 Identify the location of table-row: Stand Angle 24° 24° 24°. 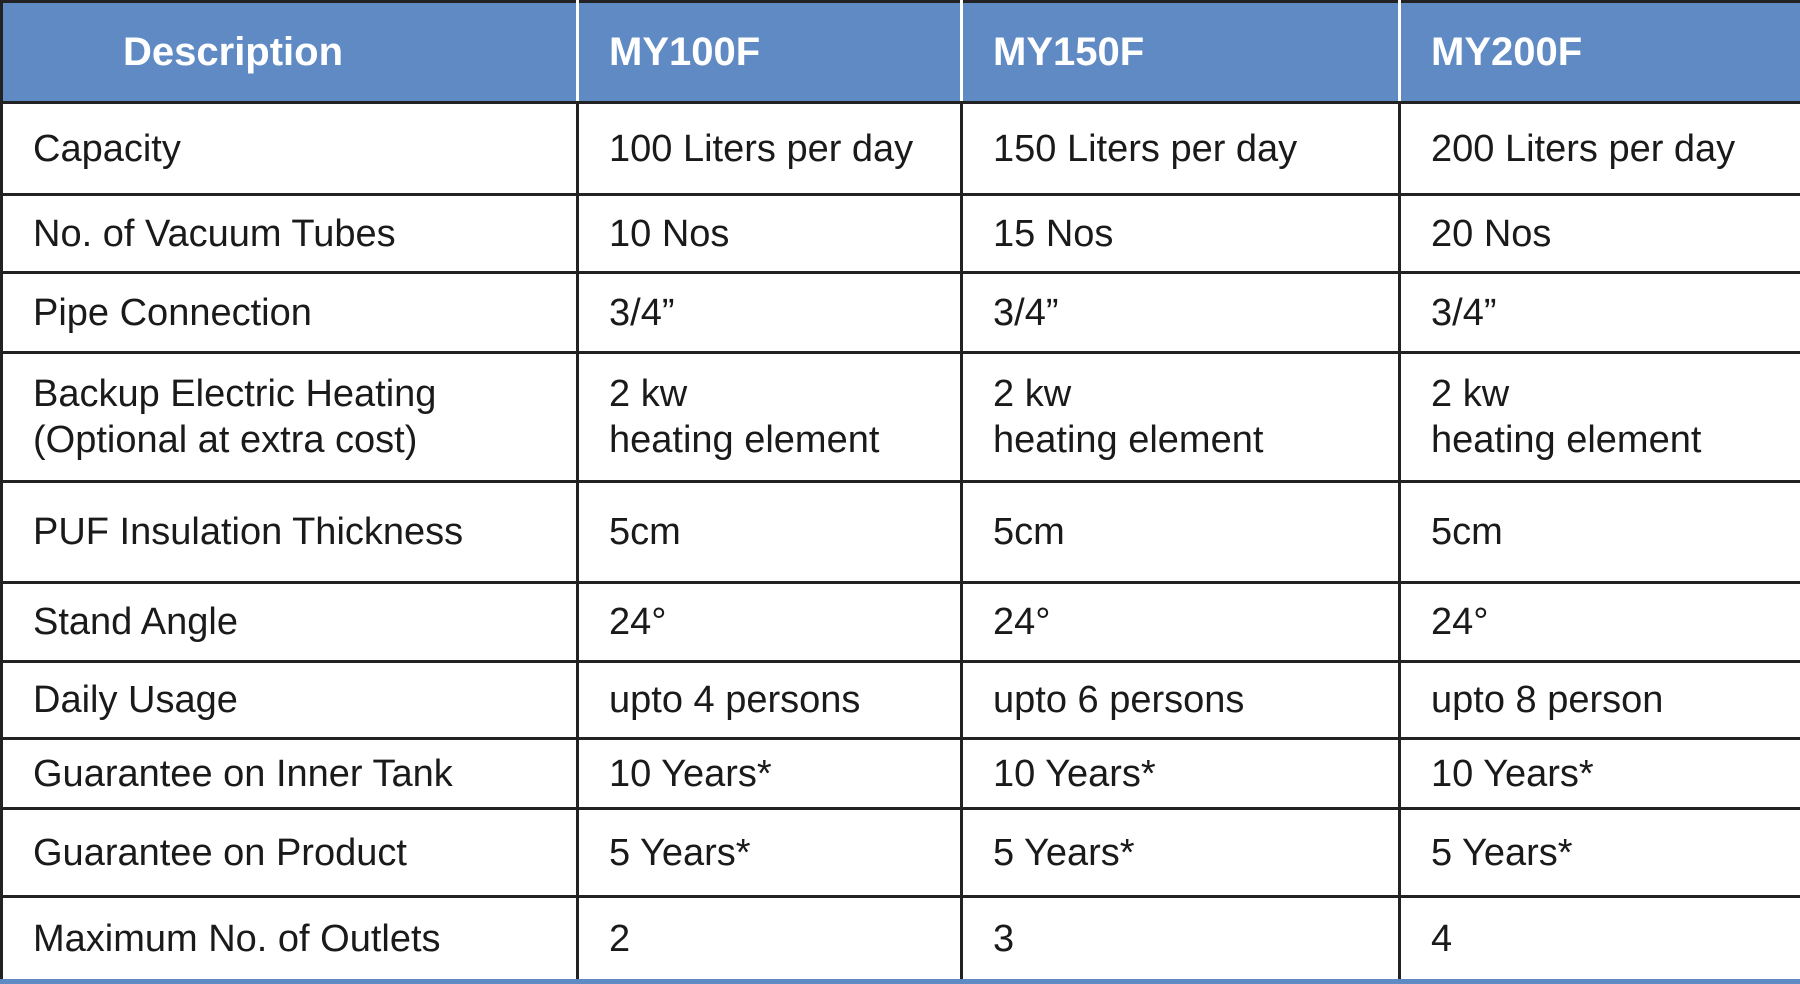
(900, 622).